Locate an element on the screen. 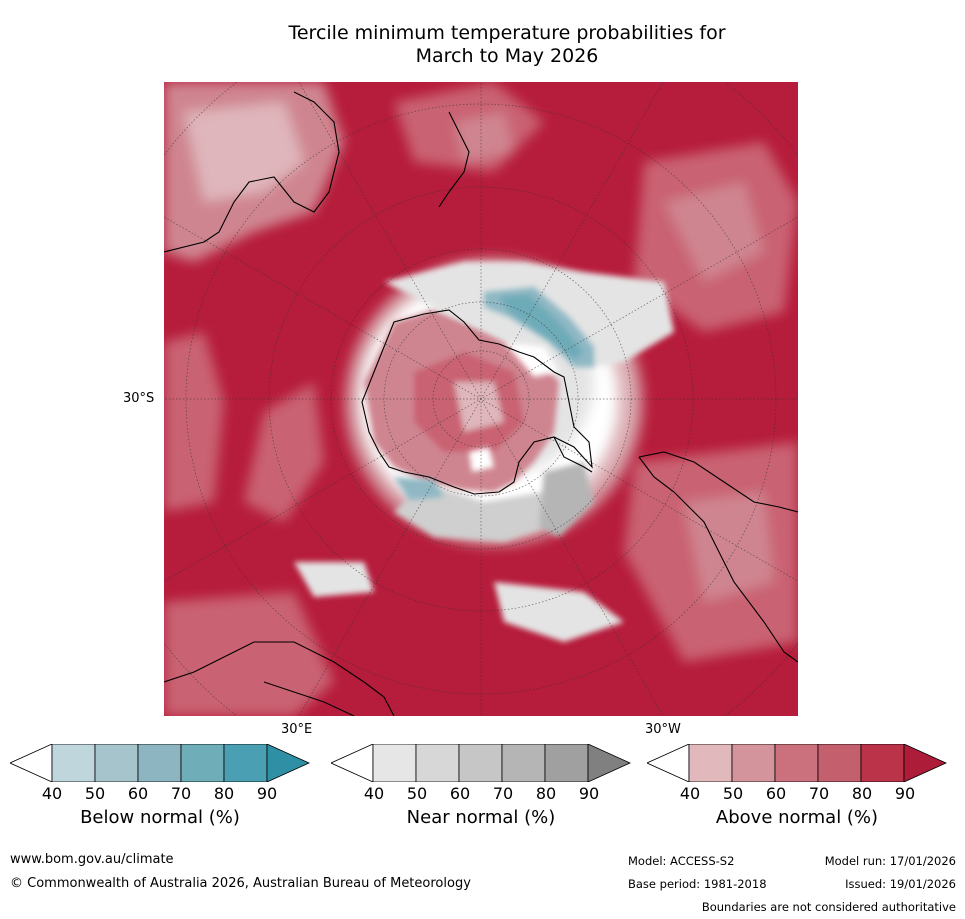 The width and height of the screenshot is (965, 919). above-tick: 40 is located at coordinates (690, 793).